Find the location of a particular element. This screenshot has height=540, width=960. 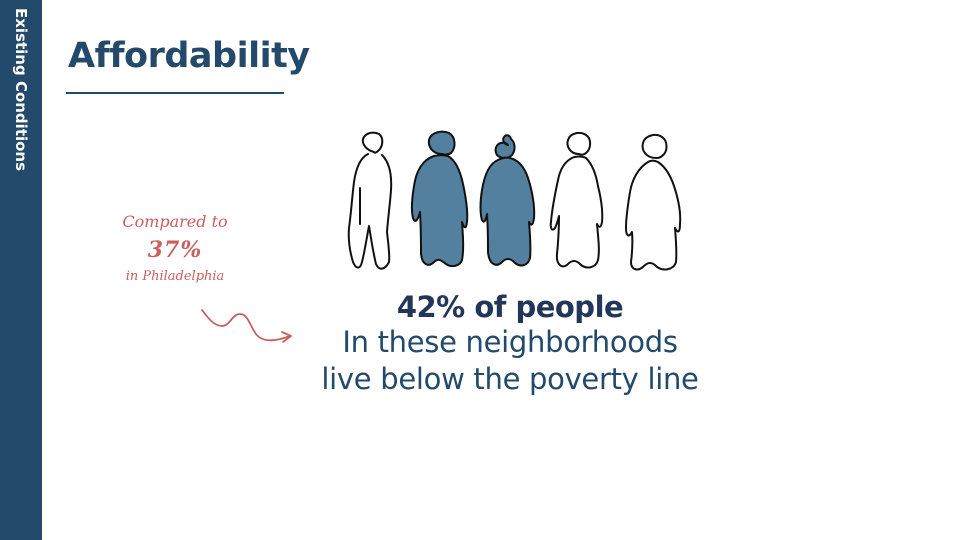

callout-intro: Compared to is located at coordinates (175, 221).